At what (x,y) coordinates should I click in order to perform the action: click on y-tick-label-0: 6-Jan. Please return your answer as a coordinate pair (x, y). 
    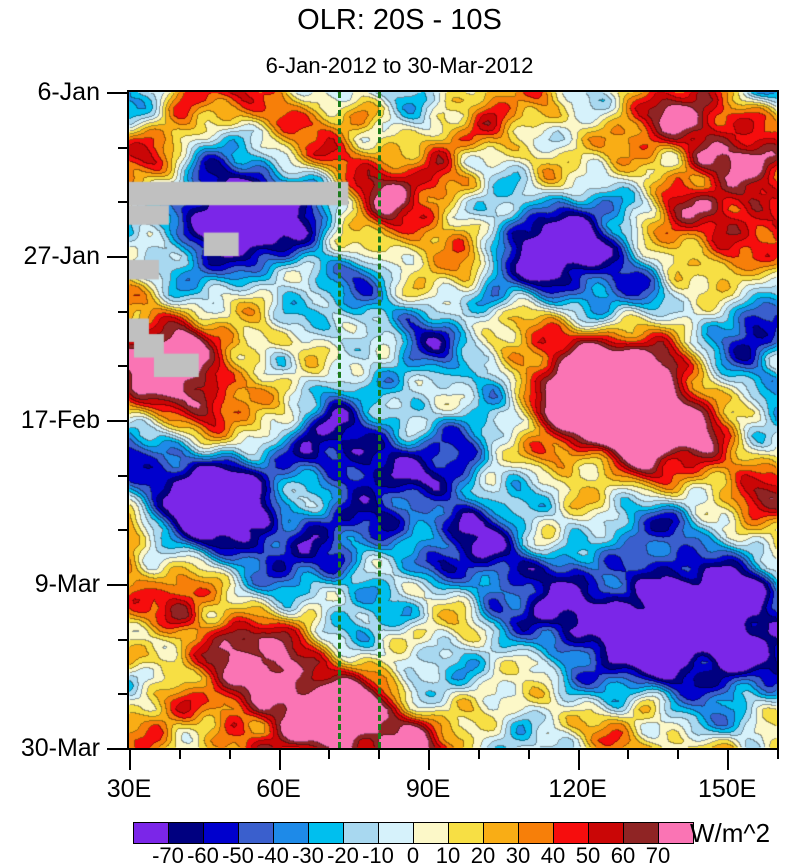
    Looking at the image, I should click on (68, 92).